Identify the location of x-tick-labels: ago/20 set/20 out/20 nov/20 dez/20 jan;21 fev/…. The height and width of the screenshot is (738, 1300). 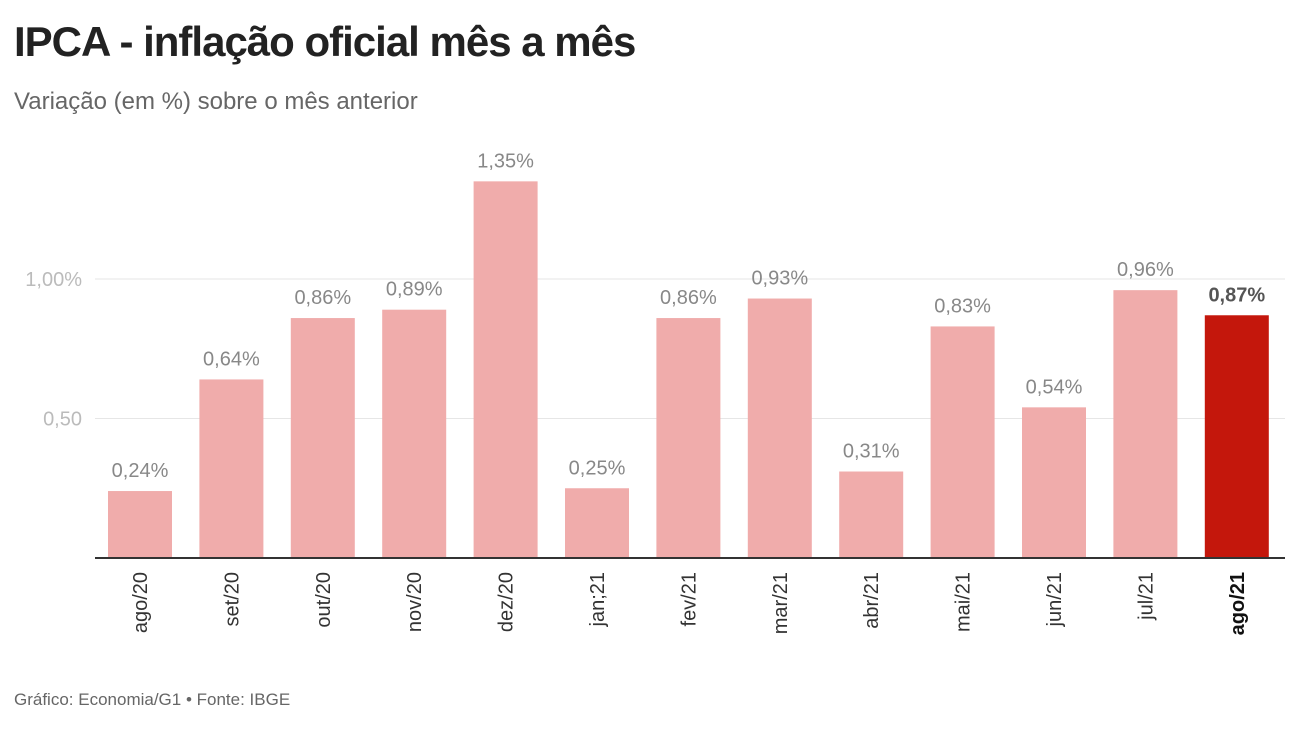
(689, 603).